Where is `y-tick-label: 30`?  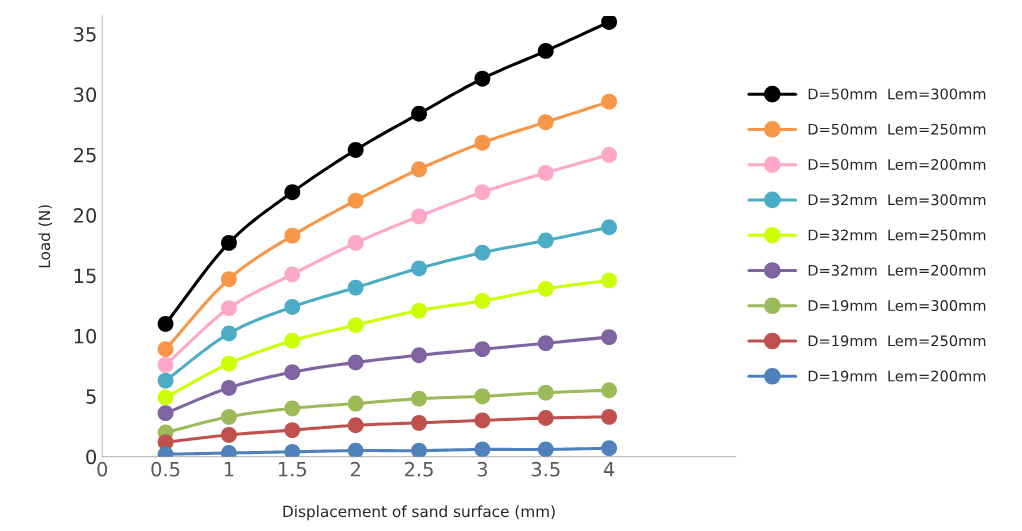
y-tick-label: 30 is located at coordinates (85, 95).